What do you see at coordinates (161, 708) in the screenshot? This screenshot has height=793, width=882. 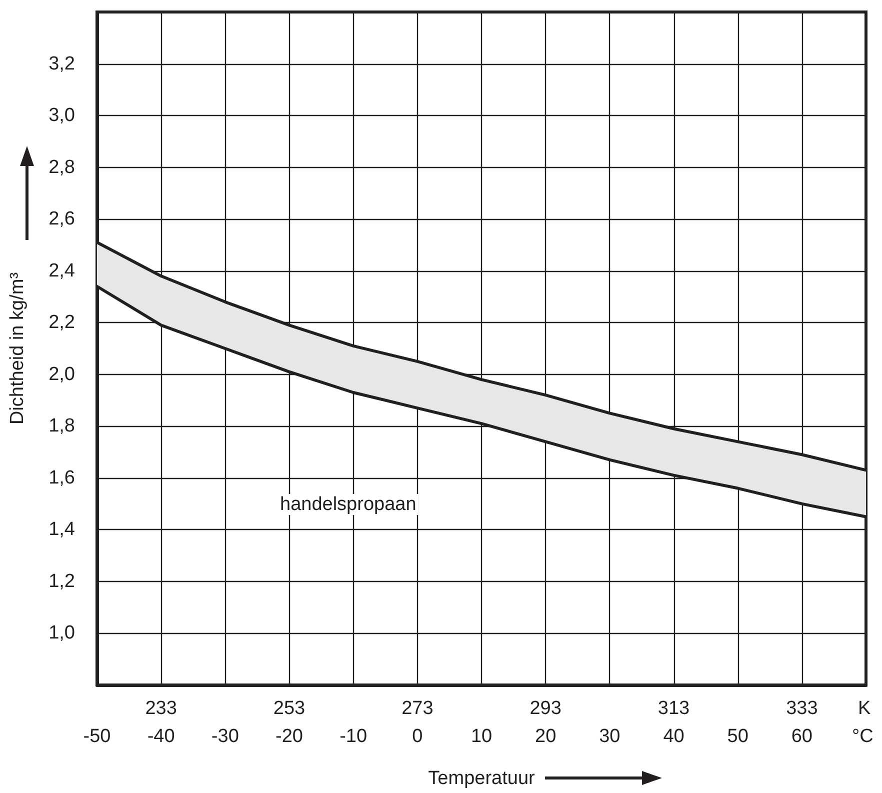 I see `x2-tick-label: 233` at bounding box center [161, 708].